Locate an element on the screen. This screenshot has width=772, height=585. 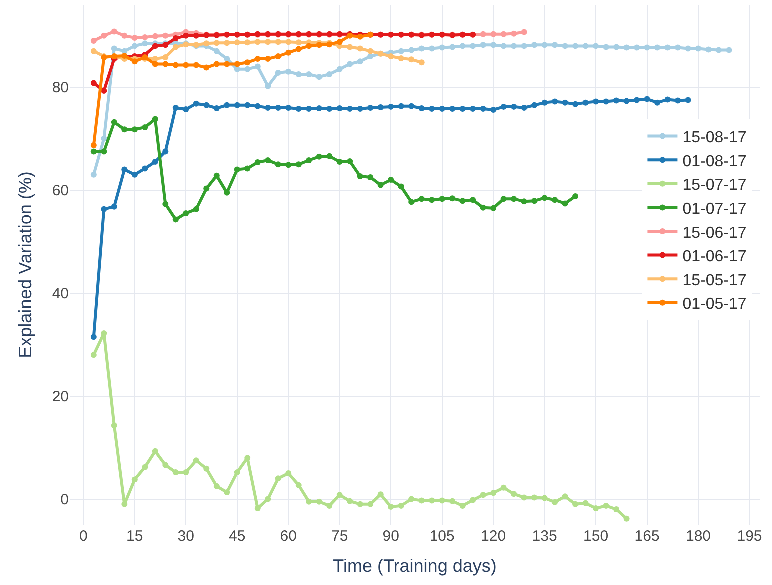
y-tick-label: 40 is located at coordinates (60, 294).